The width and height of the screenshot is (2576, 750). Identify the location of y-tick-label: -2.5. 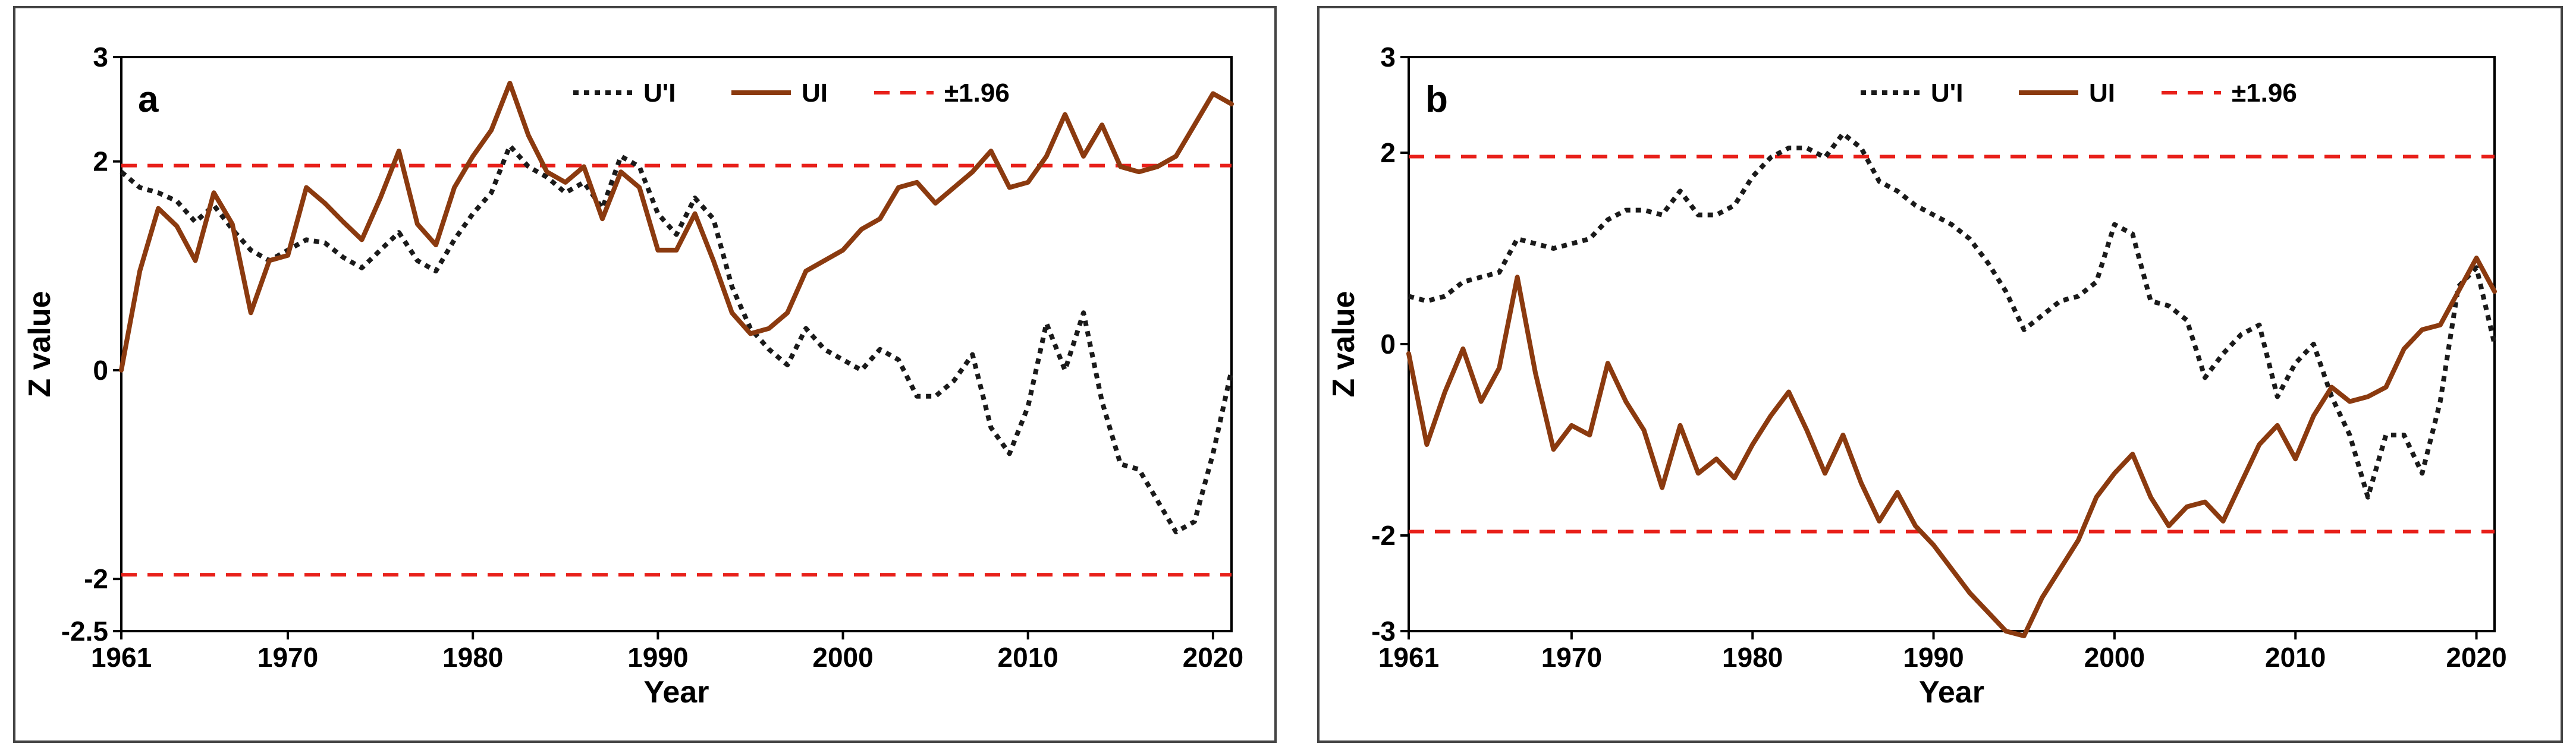
(84, 631).